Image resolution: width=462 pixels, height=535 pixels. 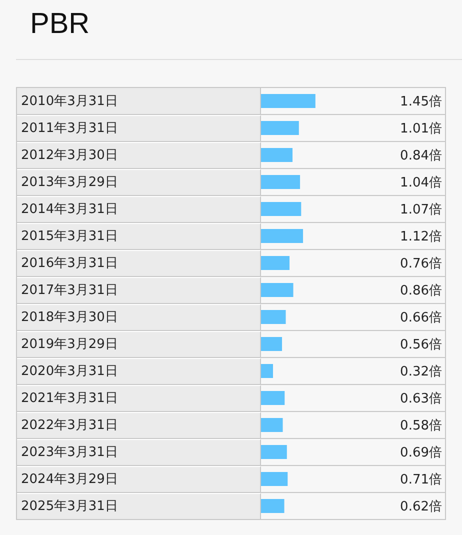 What do you see at coordinates (421, 237) in the screenshot?
I see `data-label: 1.12倍` at bounding box center [421, 237].